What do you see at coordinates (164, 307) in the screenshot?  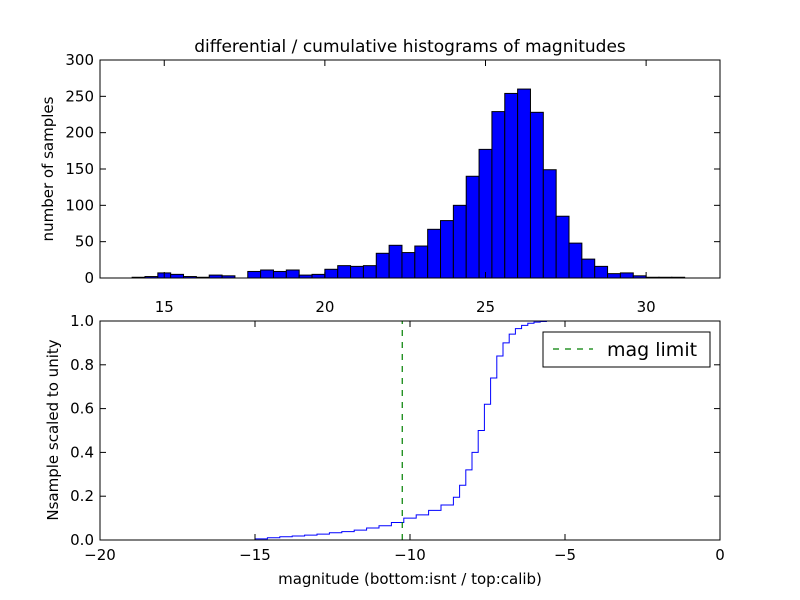 I see `x-tick-label: 15` at bounding box center [164, 307].